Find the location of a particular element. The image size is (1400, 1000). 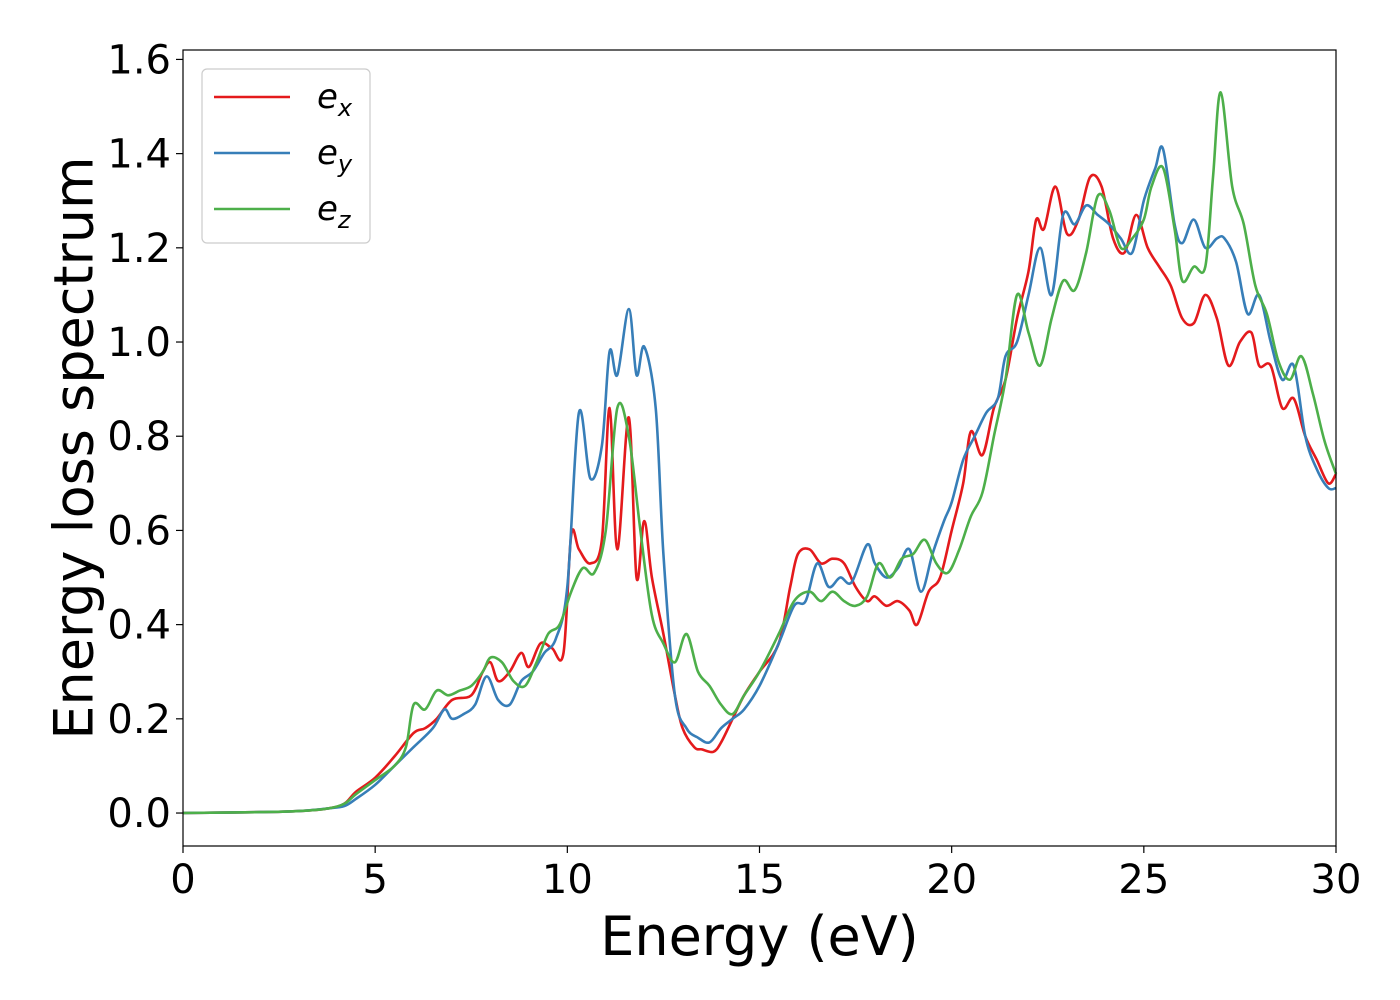

y-tick-label: 0.2 is located at coordinates (139, 720).